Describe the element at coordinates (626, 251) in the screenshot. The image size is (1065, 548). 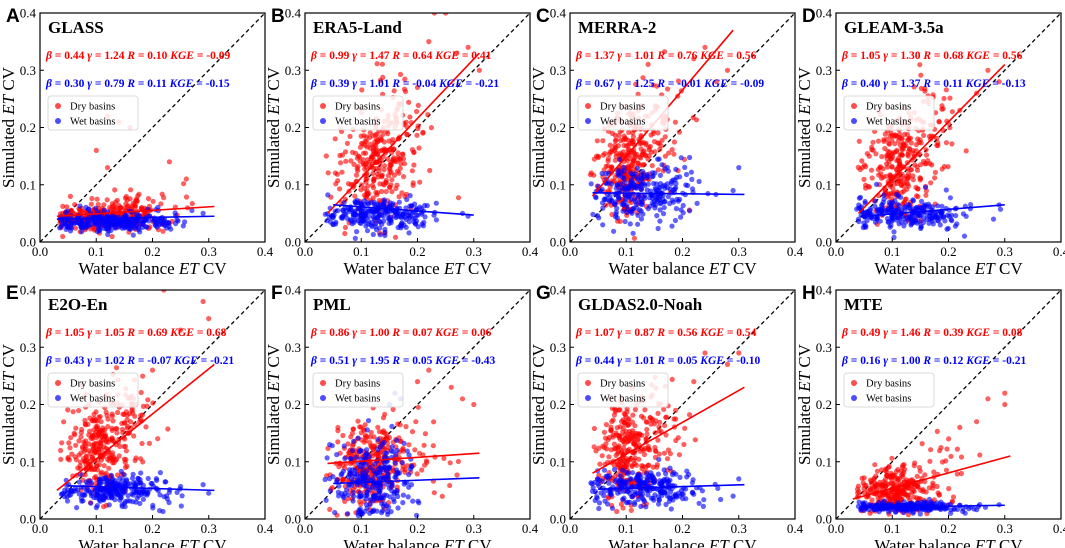
I see `x-tick-label: 0.1` at that location.